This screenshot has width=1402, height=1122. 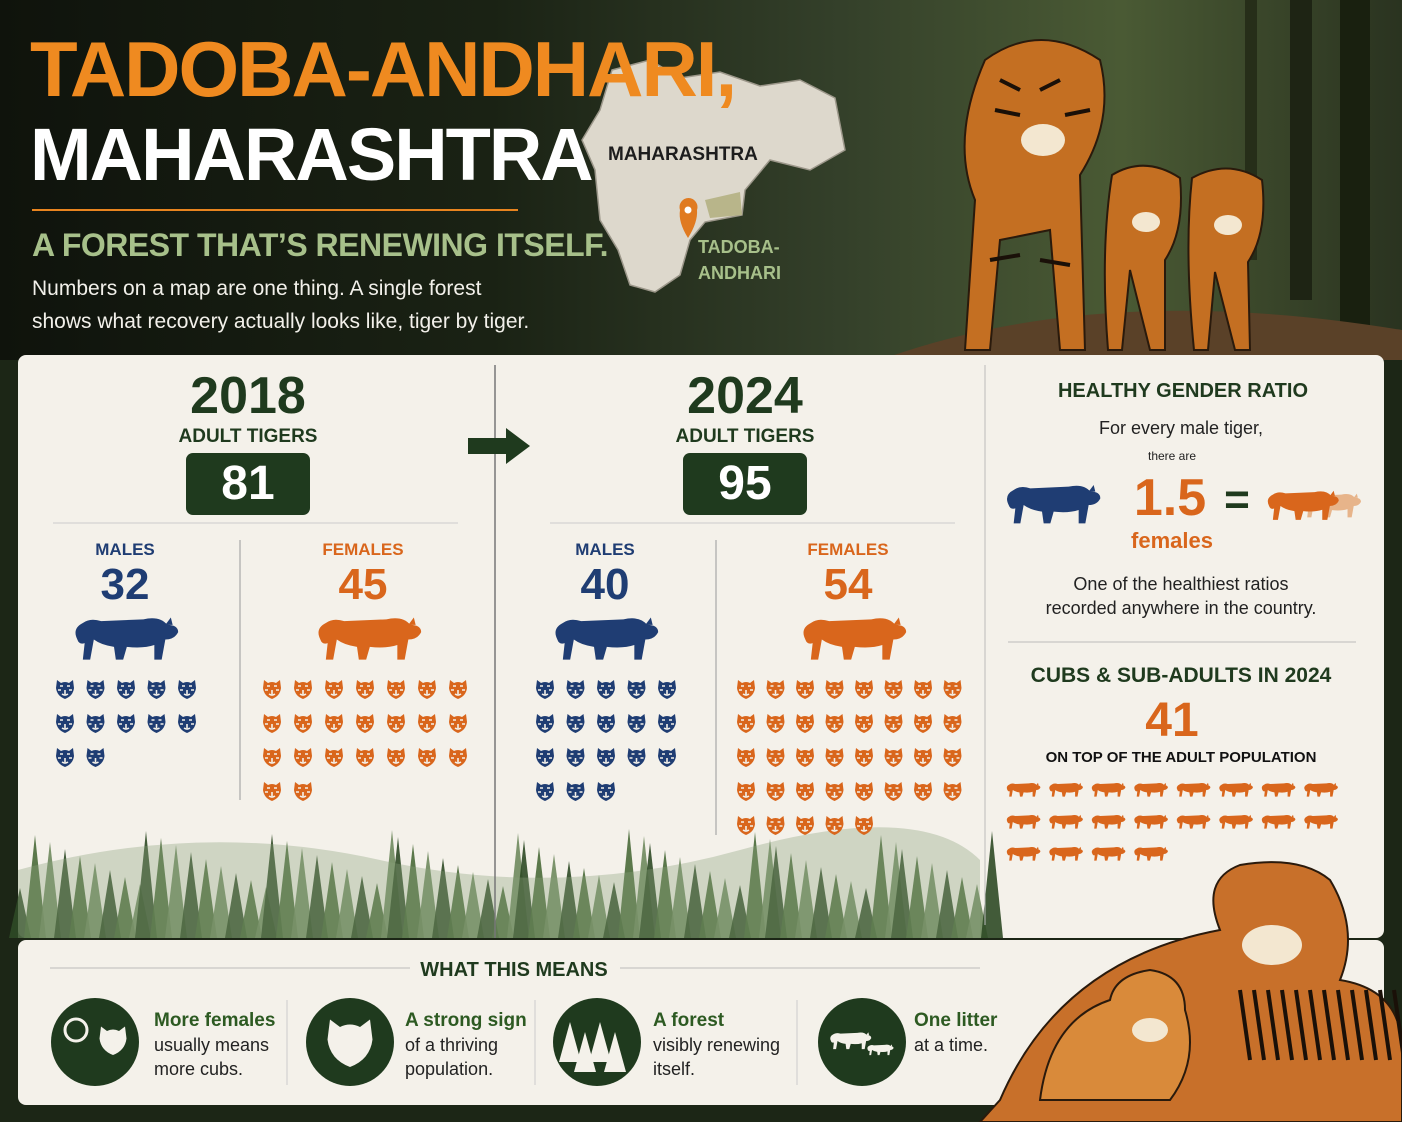 I want to click on subtitle: A FOREST THAT’S RENEWING ITSELF., so click(x=320, y=245).